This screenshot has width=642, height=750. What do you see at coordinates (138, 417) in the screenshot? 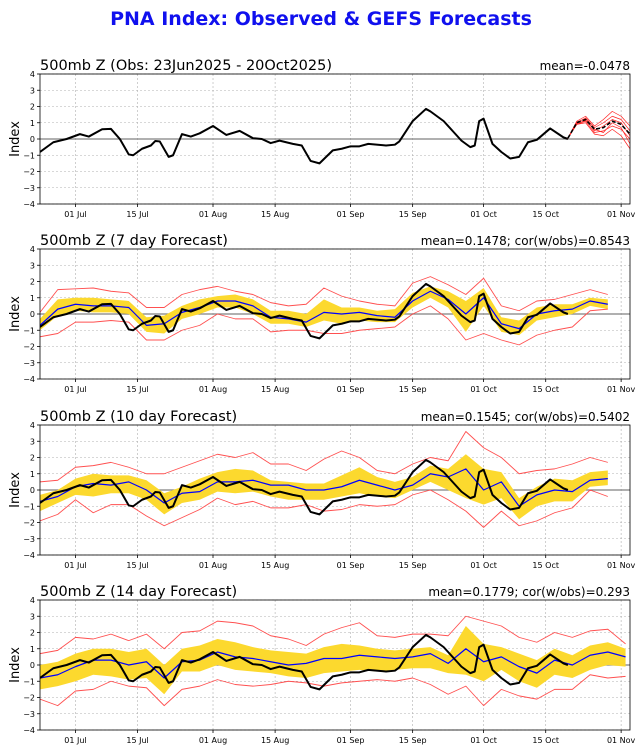
I see `panel-title: 500mb Z (10 day Forecast)` at bounding box center [138, 417].